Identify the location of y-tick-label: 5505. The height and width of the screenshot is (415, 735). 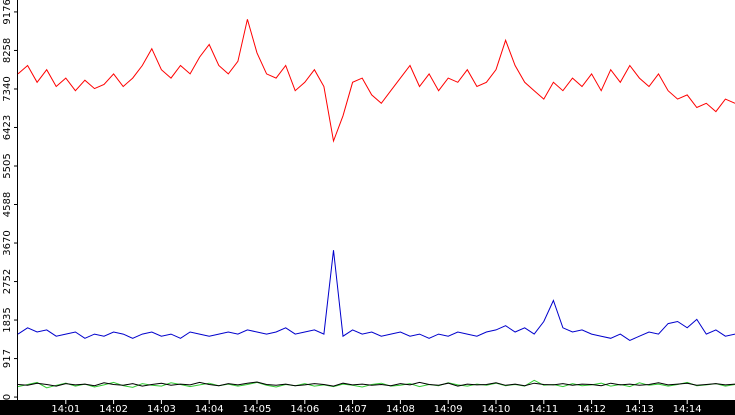
(7, 165).